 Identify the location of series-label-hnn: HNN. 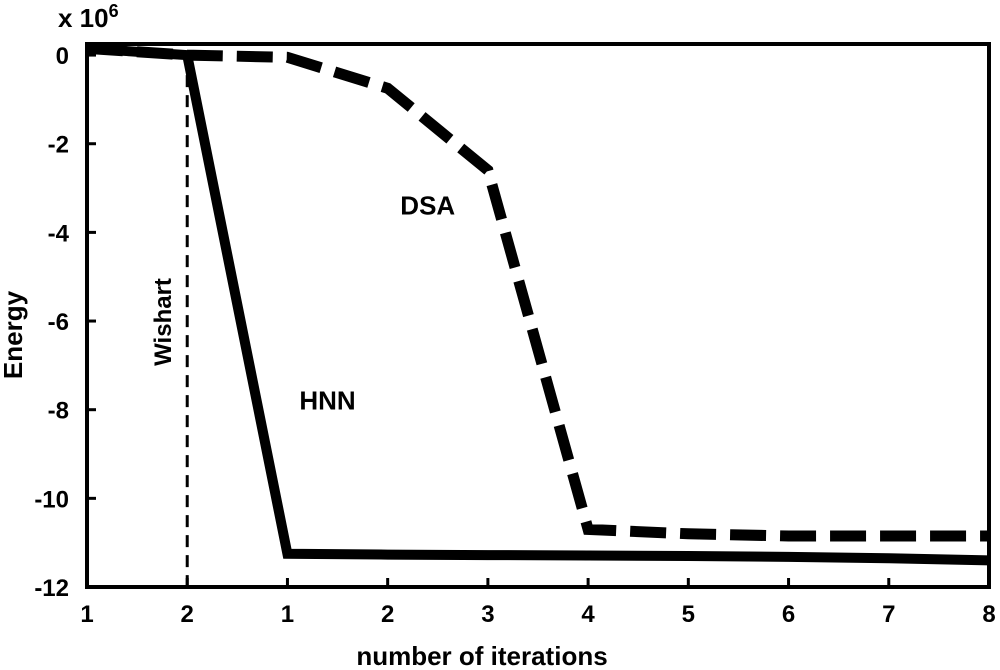
(327, 401).